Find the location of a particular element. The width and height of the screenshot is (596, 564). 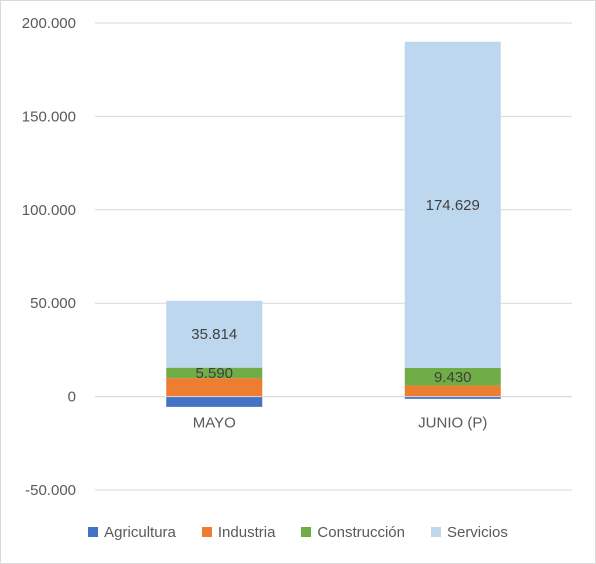

data-label: 5.590 is located at coordinates (214, 373).